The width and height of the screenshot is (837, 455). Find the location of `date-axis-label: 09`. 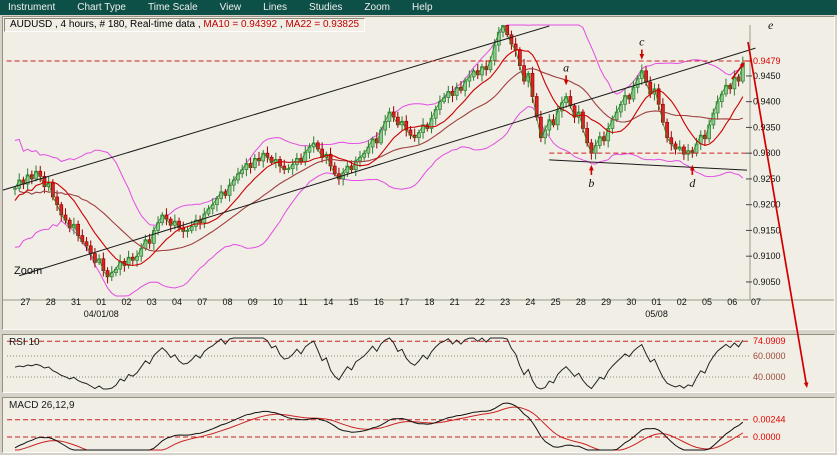

date-axis-label: 09 is located at coordinates (253, 302).